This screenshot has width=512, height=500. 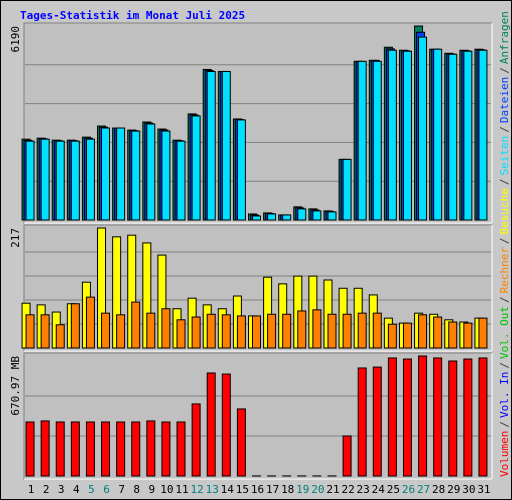 What do you see at coordinates (242, 489) in the screenshot?
I see `x-tick-label: 15` at bounding box center [242, 489].